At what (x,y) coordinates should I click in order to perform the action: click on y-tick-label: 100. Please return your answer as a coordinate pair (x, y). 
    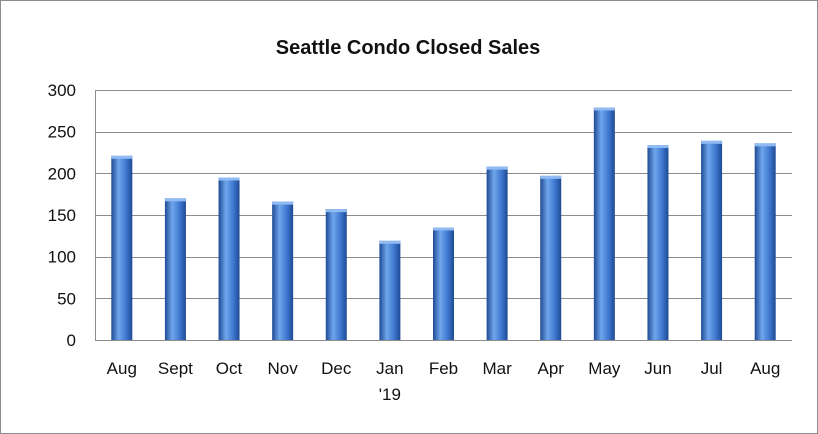
    Looking at the image, I should click on (62, 257).